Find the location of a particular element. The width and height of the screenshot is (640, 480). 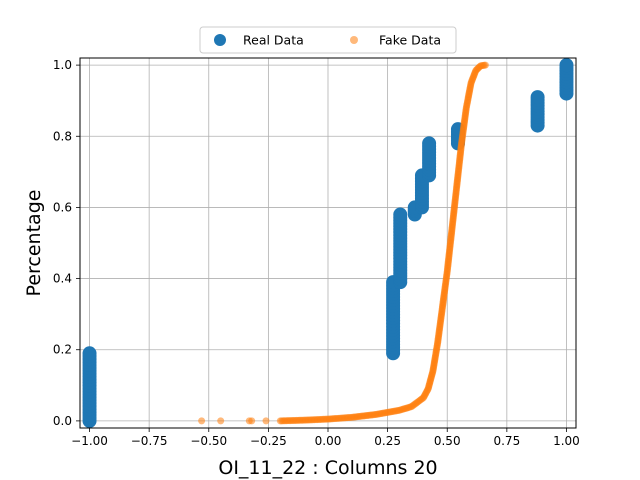

y-axis-ticks: 0.0 0.2 0.4 0.6 0.8 1.0 is located at coordinates (66, 243).